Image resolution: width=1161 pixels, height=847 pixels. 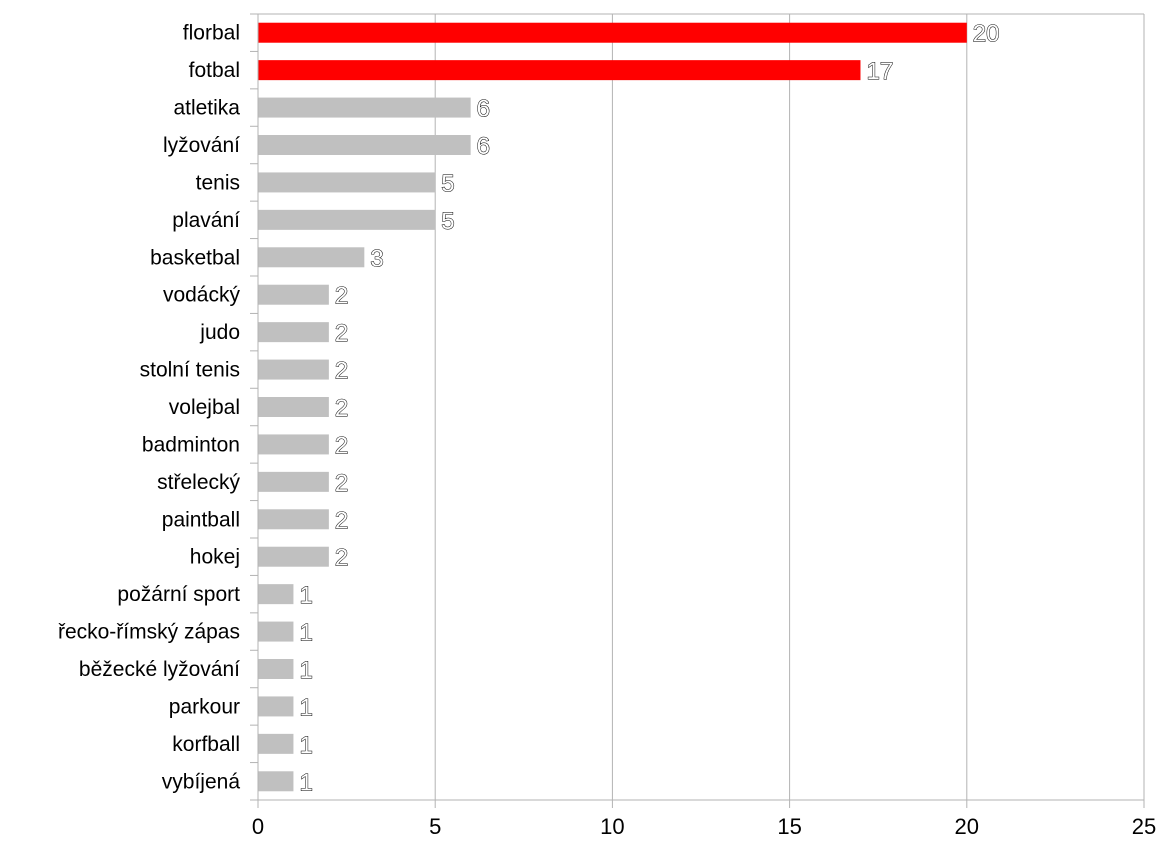 What do you see at coordinates (447, 221) in the screenshot?
I see `data-label-5: 5` at bounding box center [447, 221].